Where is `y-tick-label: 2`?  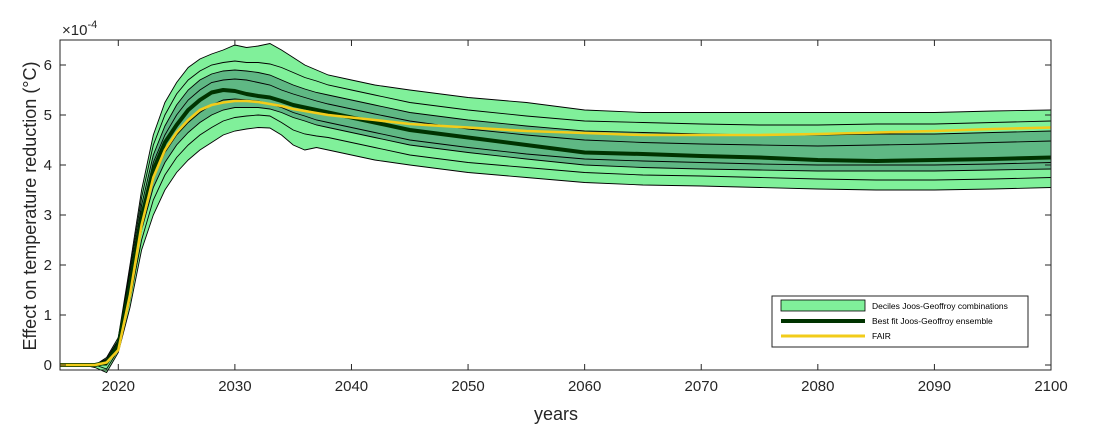
y-tick-label: 2 is located at coordinates (48, 265).